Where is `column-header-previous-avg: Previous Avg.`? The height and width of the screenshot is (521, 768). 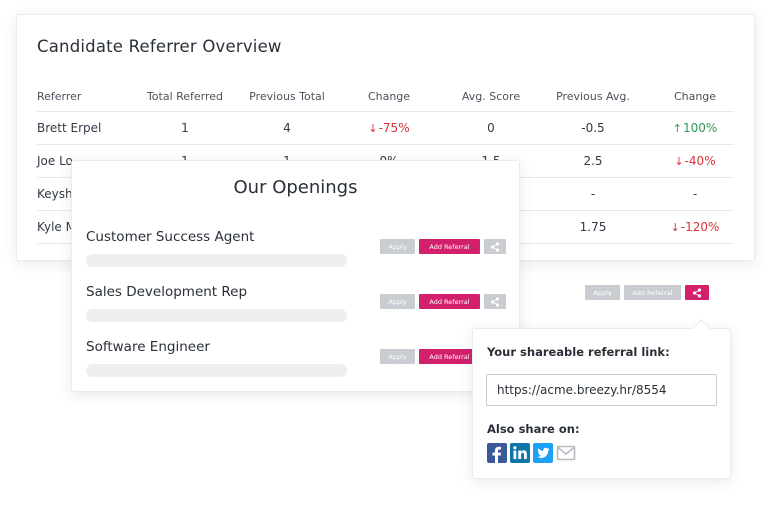 column-header-previous-avg: Previous Avg. is located at coordinates (593, 96).